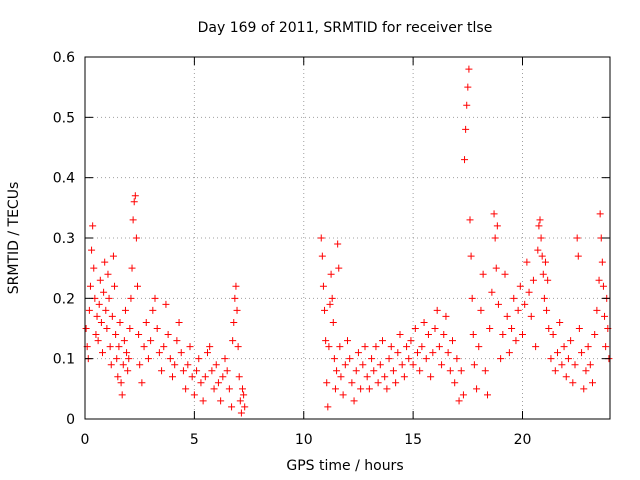 Image resolution: width=640 pixels, height=480 pixels. I want to click on y-tick-label: 0.6, so click(64, 58).